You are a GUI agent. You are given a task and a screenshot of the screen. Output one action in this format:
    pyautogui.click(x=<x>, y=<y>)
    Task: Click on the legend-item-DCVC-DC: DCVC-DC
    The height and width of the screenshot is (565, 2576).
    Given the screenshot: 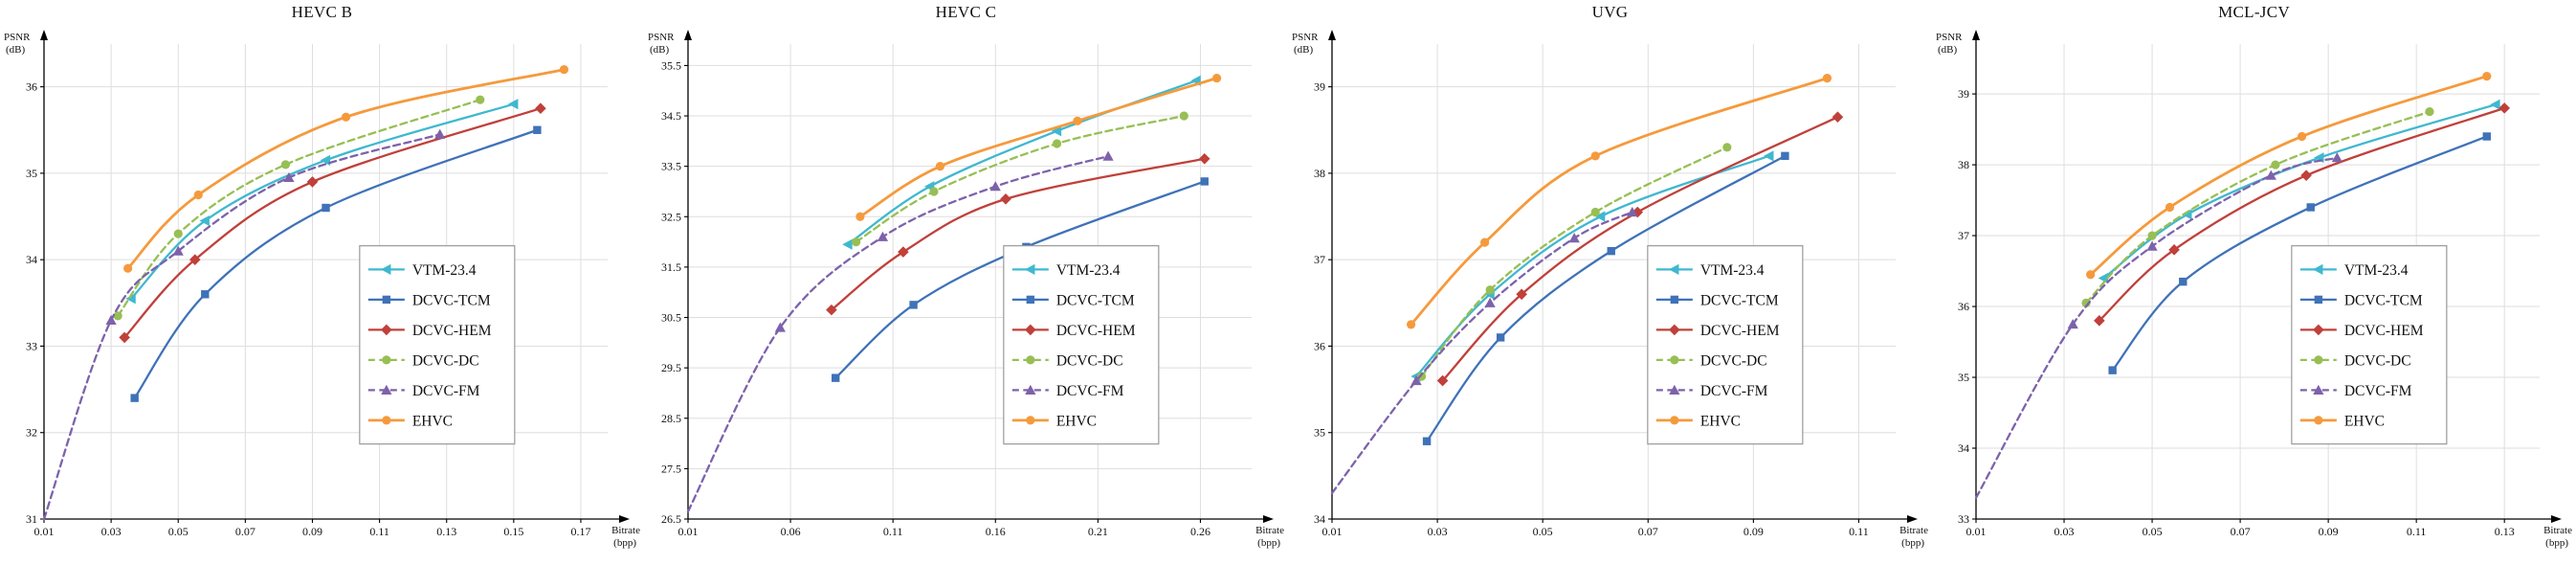 What is the action you would take?
    pyautogui.click(x=1067, y=361)
    